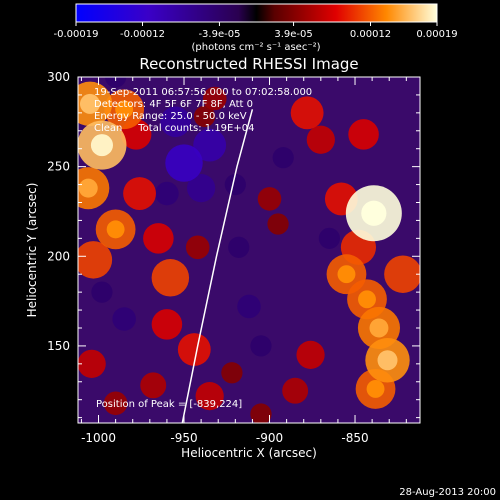 This screenshot has height=500, width=500. Describe the element at coordinates (142, 34) in the screenshot. I see `colorbar-tick-label: -0.00012` at that location.